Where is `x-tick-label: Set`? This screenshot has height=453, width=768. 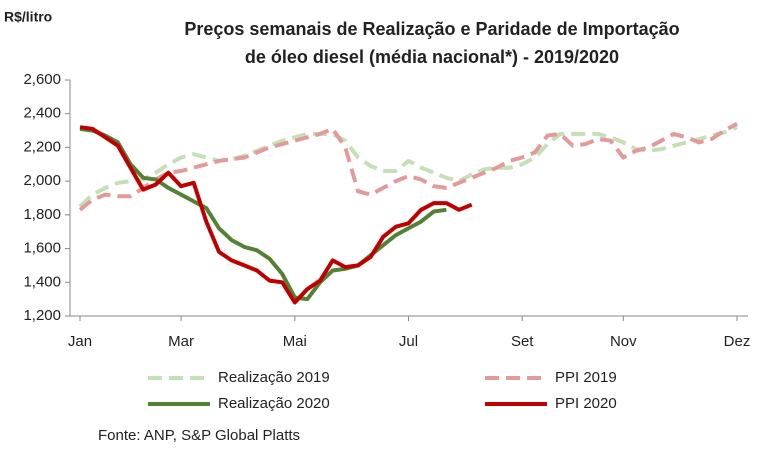 x-tick-label: Set is located at coordinates (522, 341).